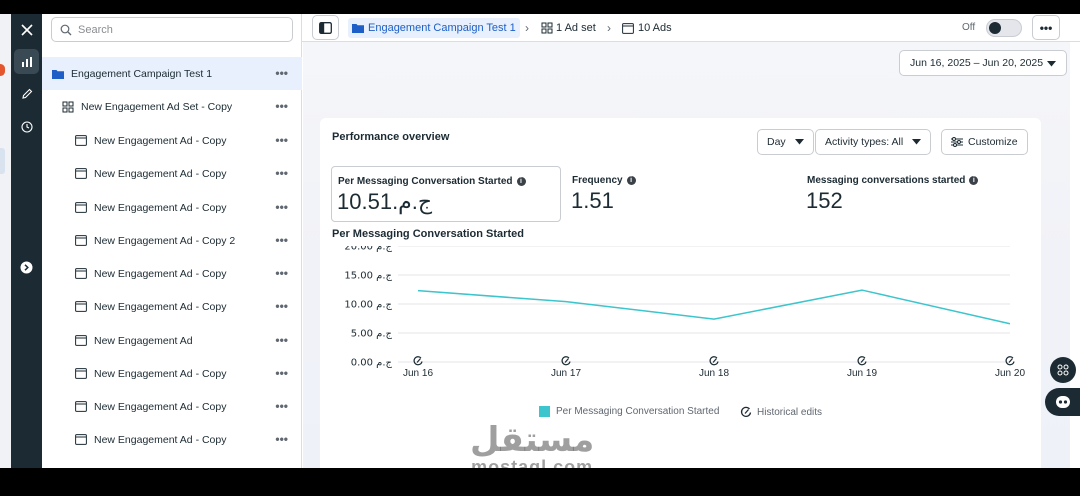 This screenshot has width=1080, height=496. What do you see at coordinates (165, 240) in the screenshot?
I see `tree-item-label: New Engagement Ad - Copy 2` at bounding box center [165, 240].